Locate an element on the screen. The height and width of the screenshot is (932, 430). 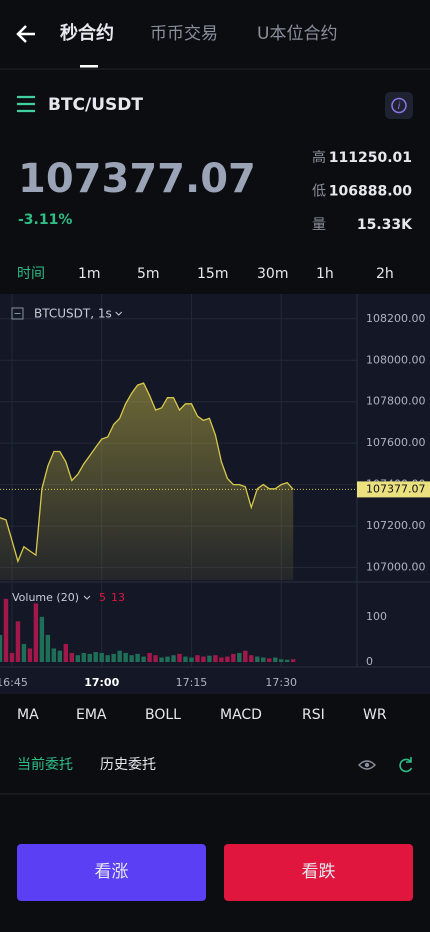
y-tick-label: 107000.00 is located at coordinates (396, 567).